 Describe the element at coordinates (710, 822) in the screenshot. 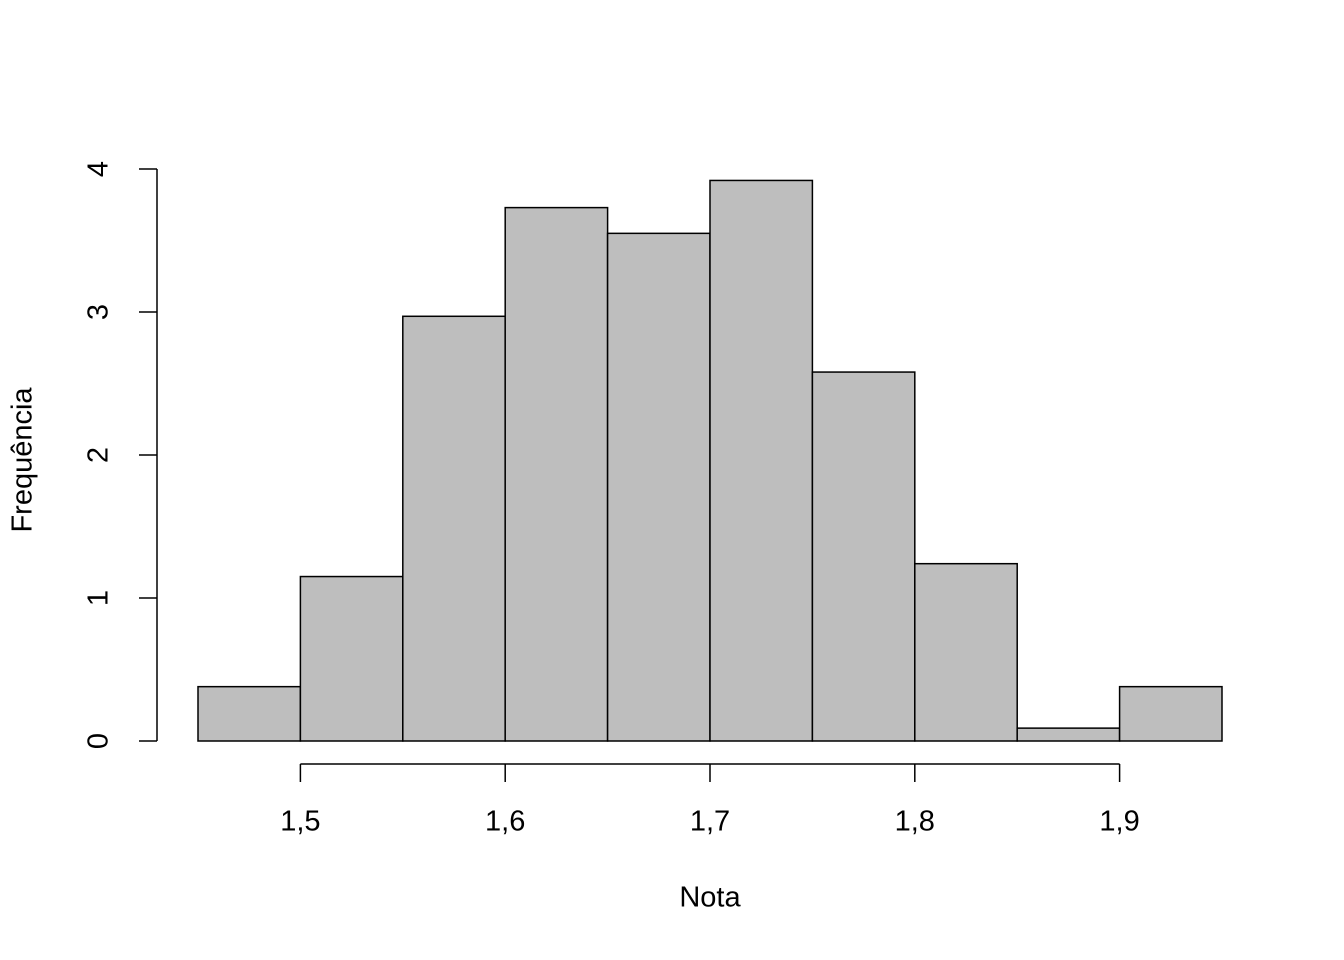

I see `x-tick-label: 1,7` at that location.